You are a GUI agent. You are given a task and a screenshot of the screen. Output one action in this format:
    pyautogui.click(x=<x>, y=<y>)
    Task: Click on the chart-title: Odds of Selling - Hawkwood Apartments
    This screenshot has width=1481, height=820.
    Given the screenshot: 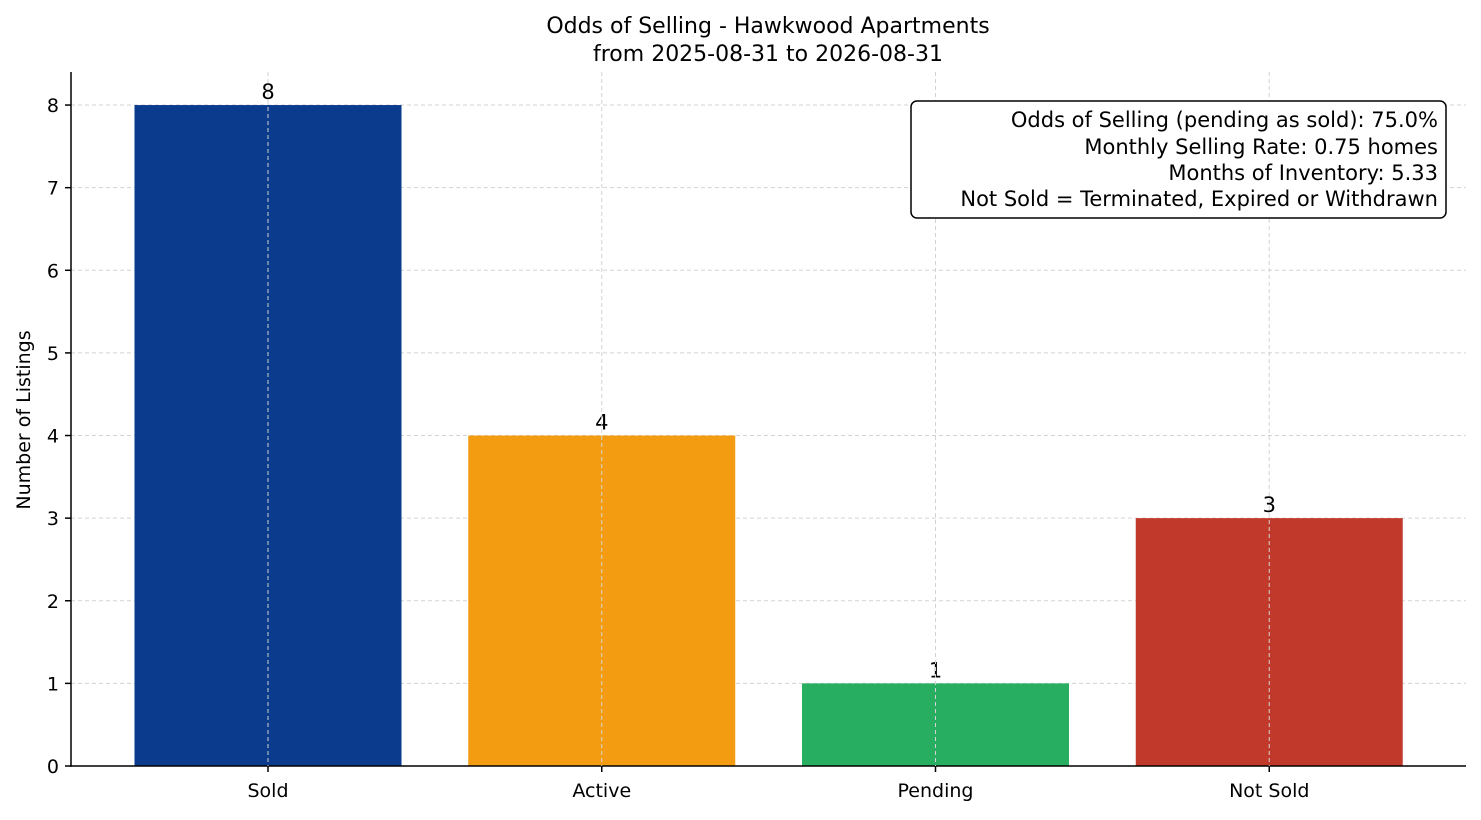 What is the action you would take?
    pyautogui.click(x=767, y=26)
    